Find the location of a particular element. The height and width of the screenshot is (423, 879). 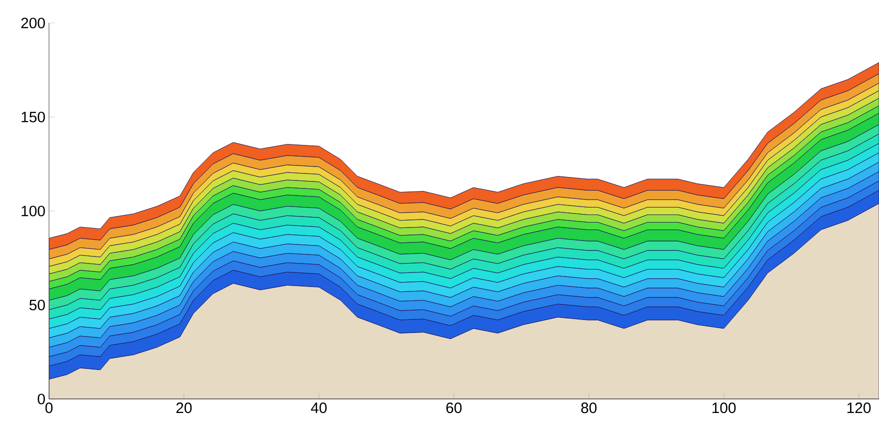

y-tick-label: 0 is located at coordinates (41, 399).